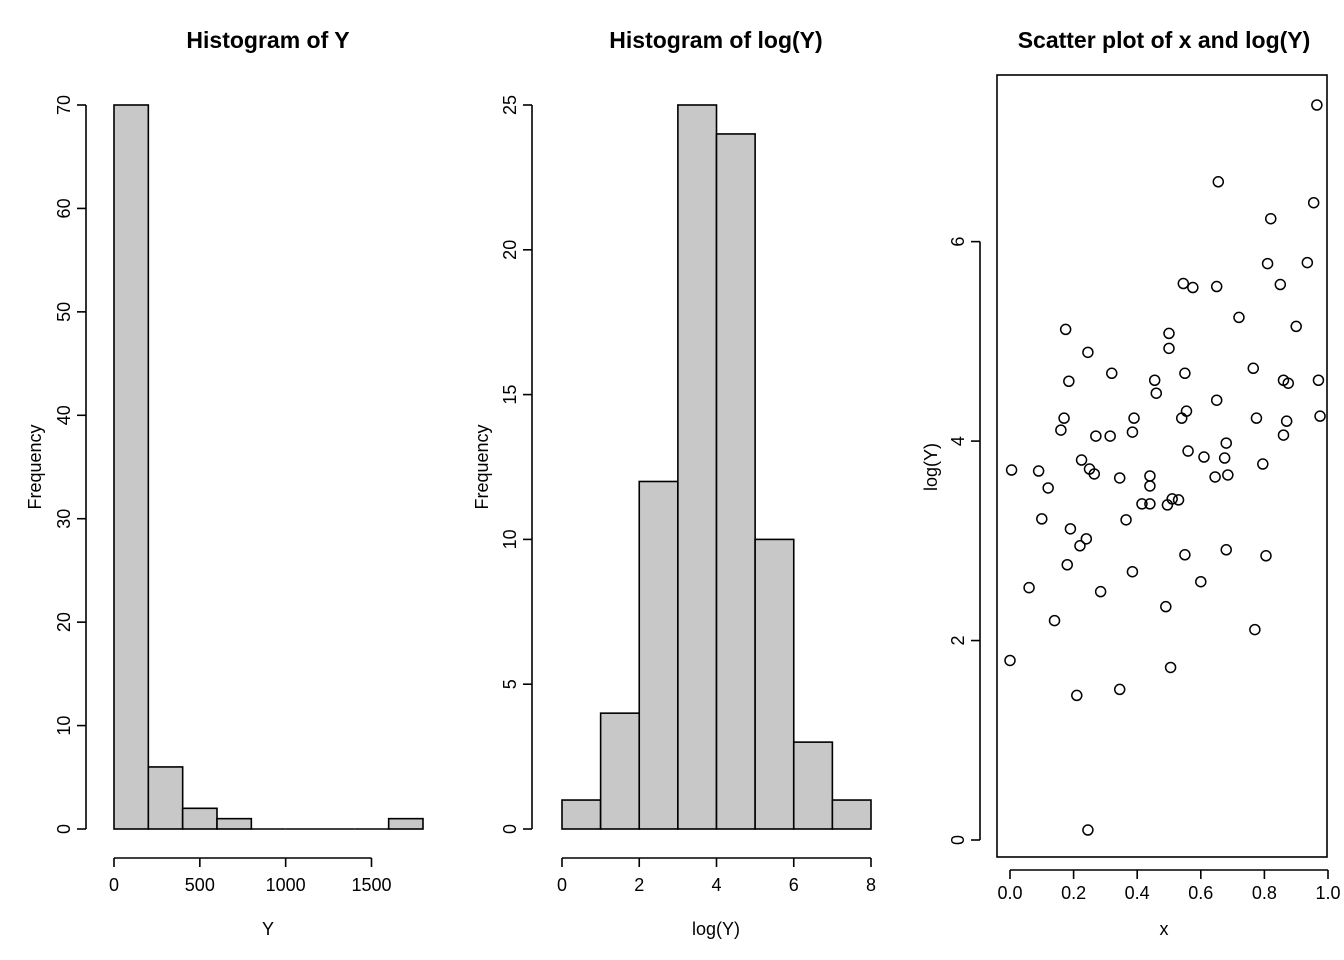 Image resolution: width=1344 pixels, height=960 pixels. Describe the element at coordinates (510, 105) in the screenshot. I see `y-tick-label: 25` at that location.